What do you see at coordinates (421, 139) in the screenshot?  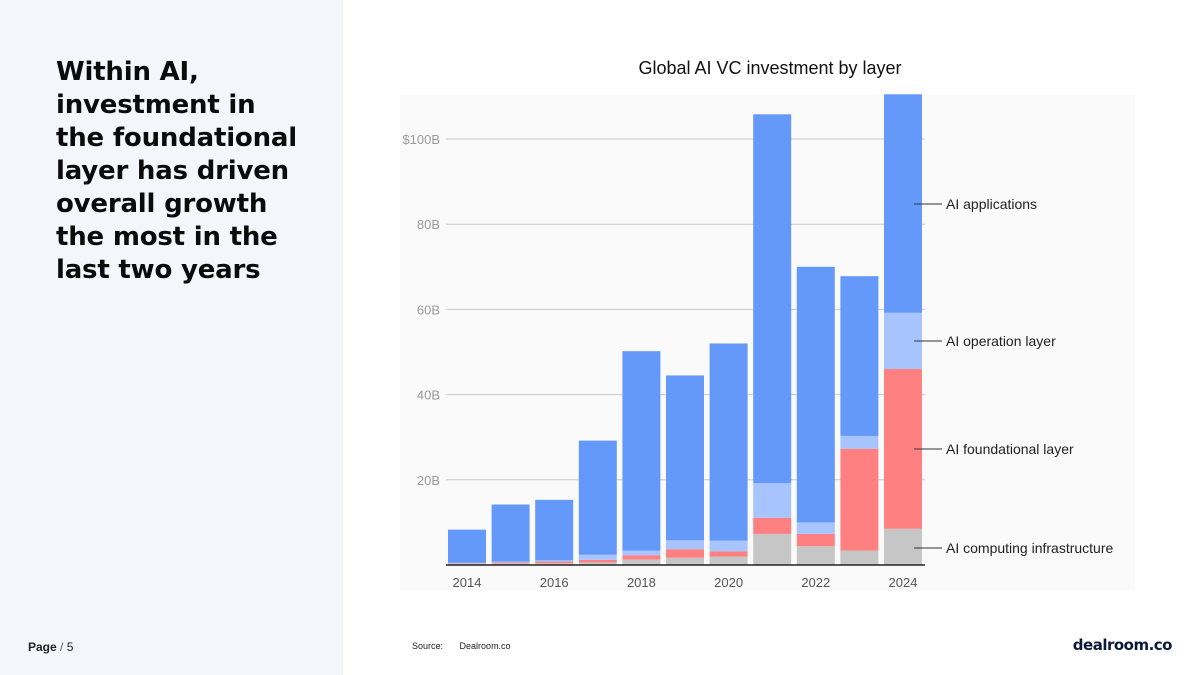 I see `y-tick-label: $100B` at bounding box center [421, 139].